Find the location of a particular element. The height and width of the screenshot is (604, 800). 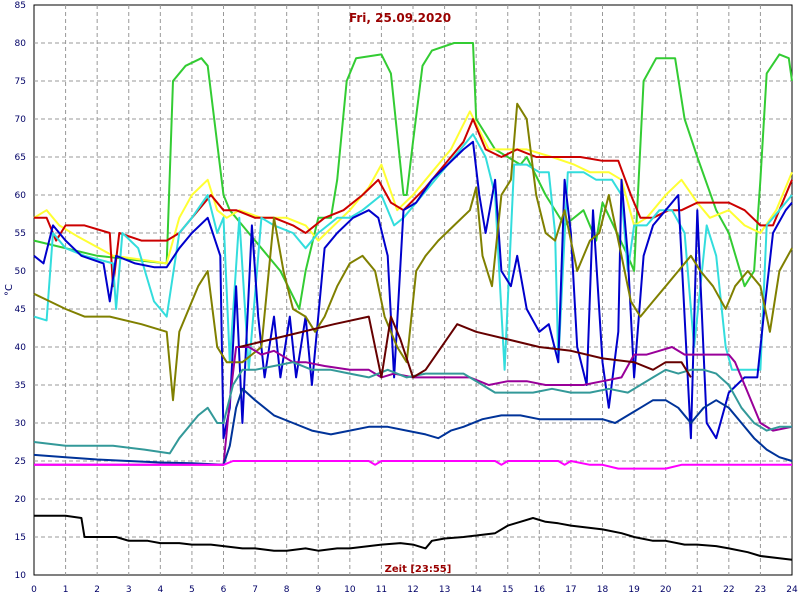

y-tick-label: 65 is located at coordinates (20, 158).